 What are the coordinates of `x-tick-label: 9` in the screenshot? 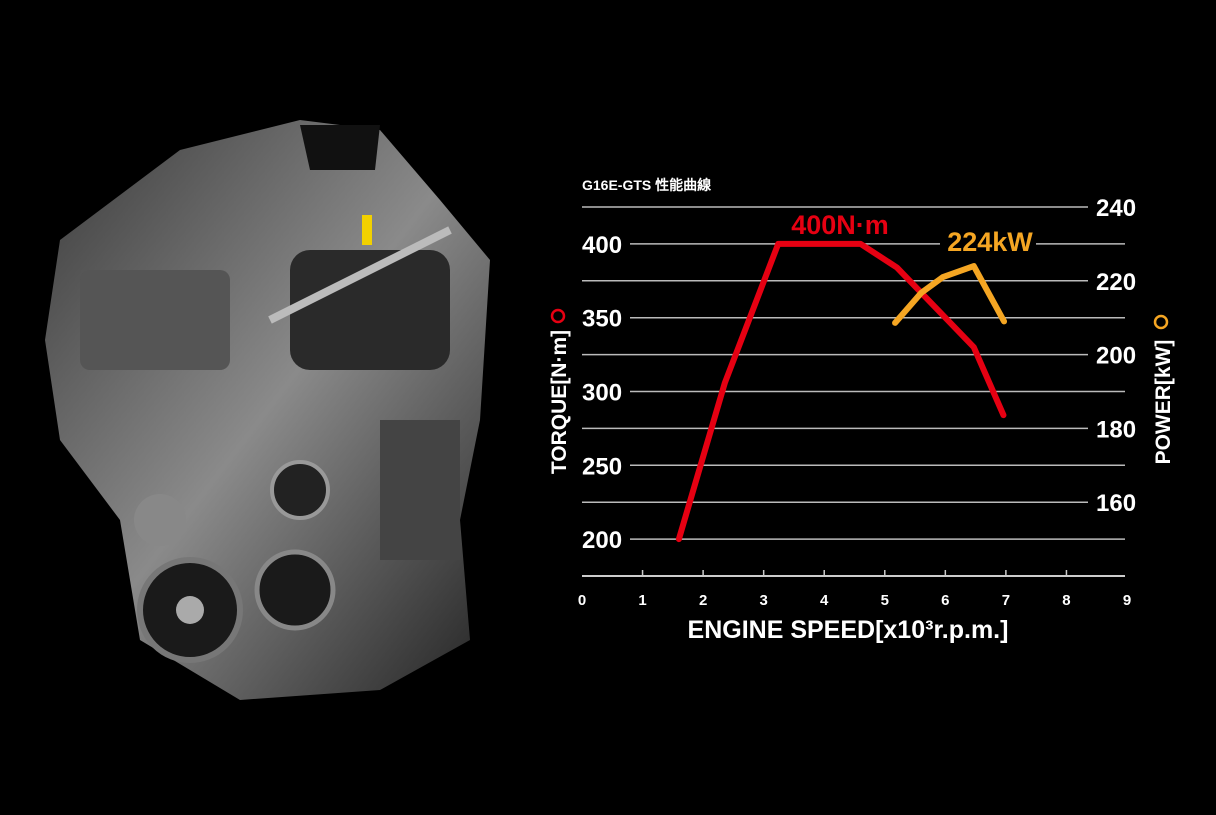 It's located at (1127, 600).